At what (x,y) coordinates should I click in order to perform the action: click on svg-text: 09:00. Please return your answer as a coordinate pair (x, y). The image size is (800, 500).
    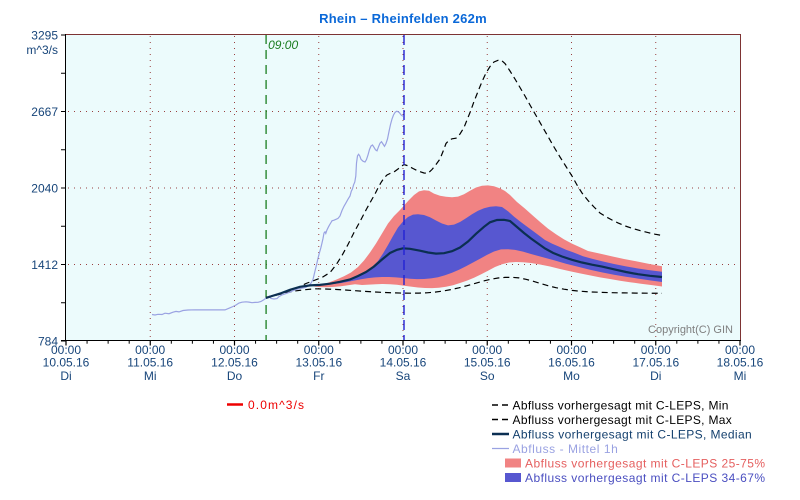
    Looking at the image, I should click on (283, 45).